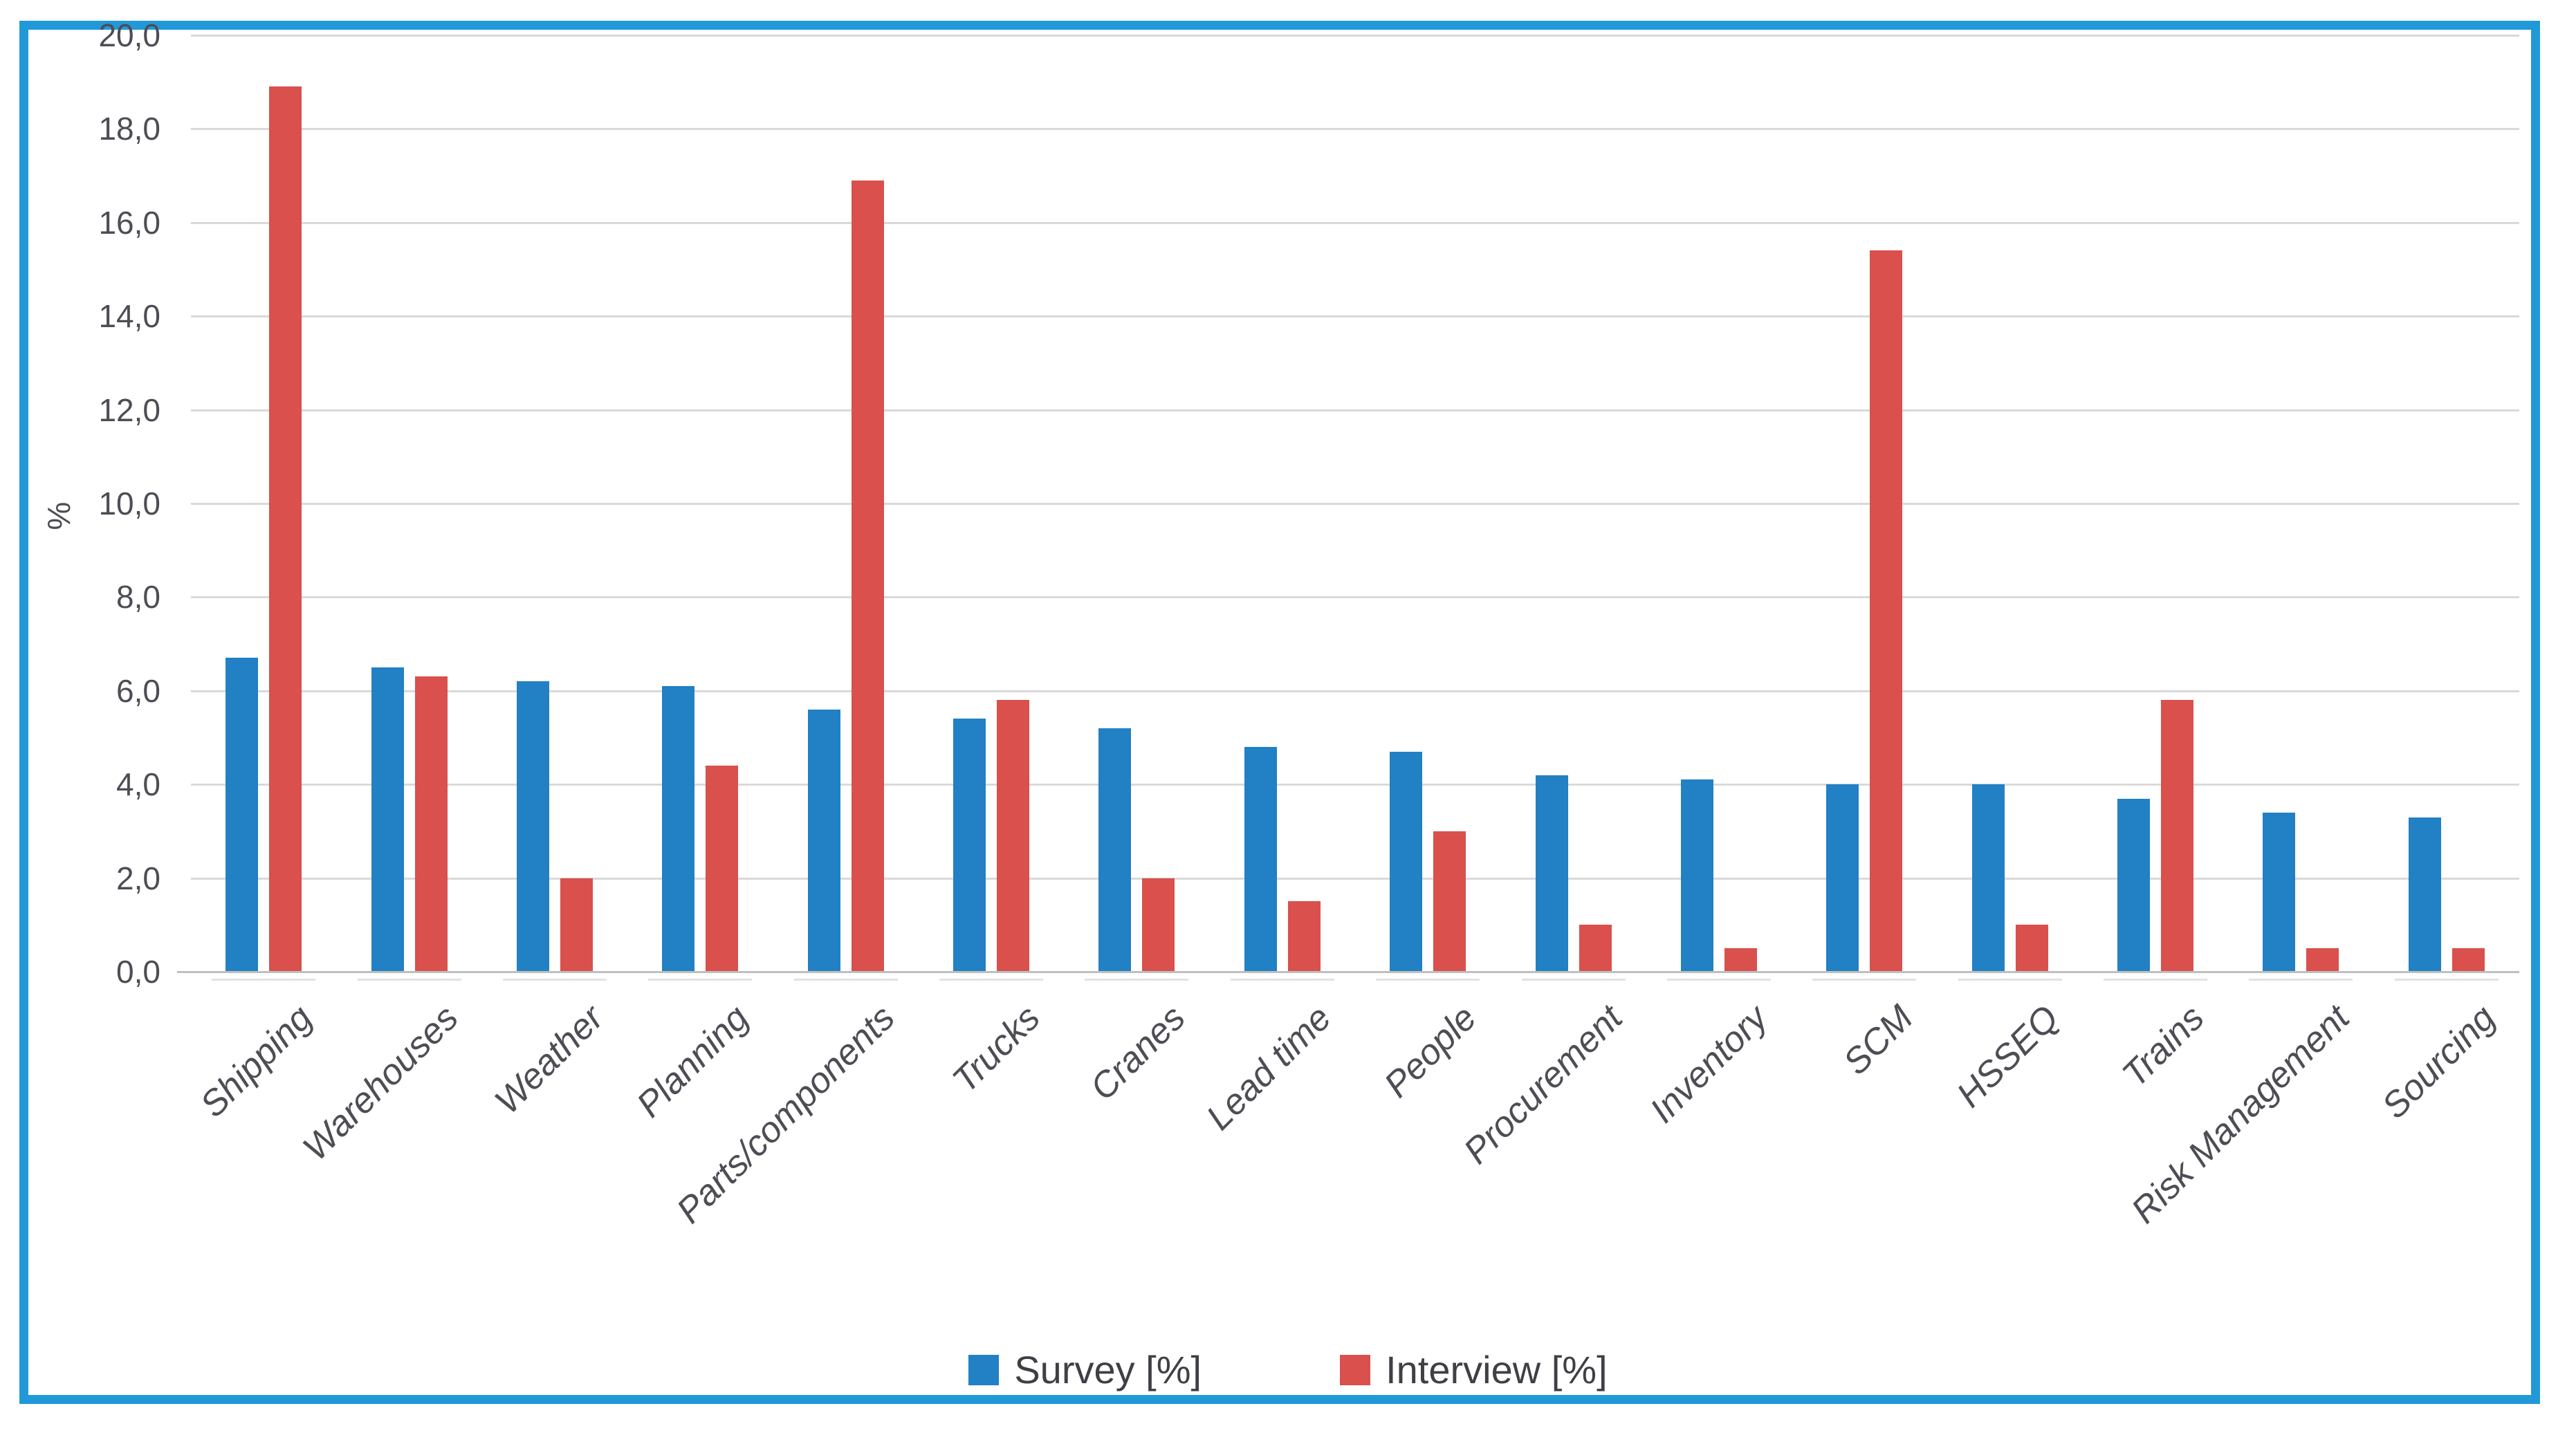 The image size is (2576, 1442). Describe the element at coordinates (431, 824) in the screenshot. I see `bar-interview--warehouses` at that location.